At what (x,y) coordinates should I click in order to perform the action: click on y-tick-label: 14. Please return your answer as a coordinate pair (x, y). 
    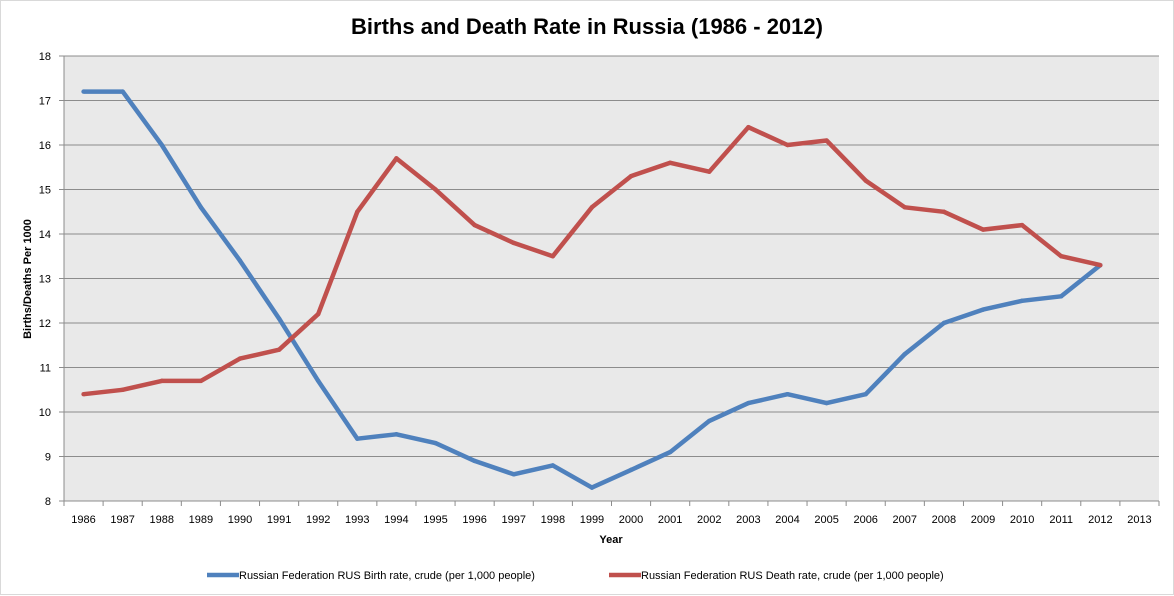
    Looking at the image, I should click on (45, 235).